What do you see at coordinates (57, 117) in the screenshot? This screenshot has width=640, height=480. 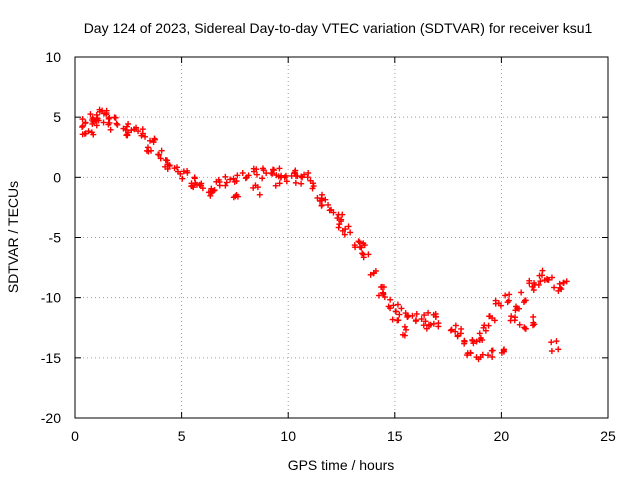 I see `y-tick-label: 5` at bounding box center [57, 117].